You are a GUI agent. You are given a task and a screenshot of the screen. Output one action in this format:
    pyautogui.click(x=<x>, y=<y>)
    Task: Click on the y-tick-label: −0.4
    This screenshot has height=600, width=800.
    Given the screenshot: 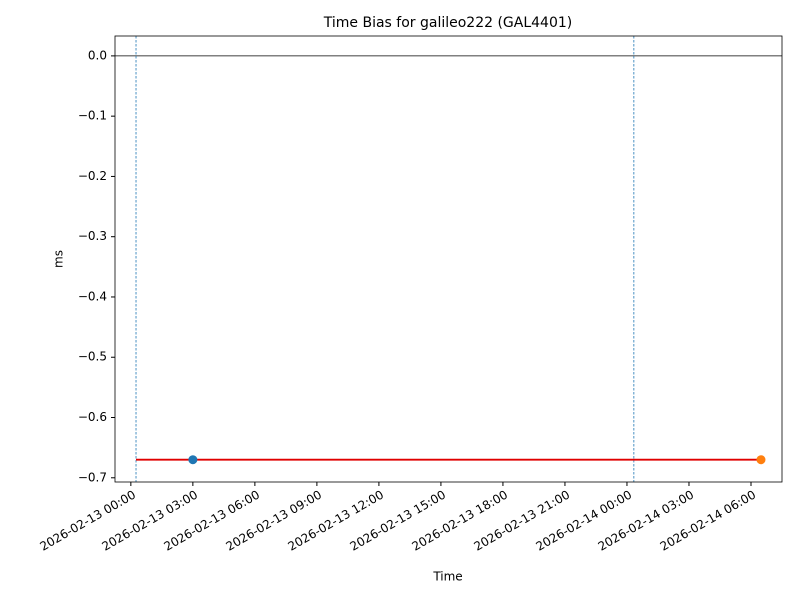 What is the action you would take?
    pyautogui.click(x=92, y=296)
    